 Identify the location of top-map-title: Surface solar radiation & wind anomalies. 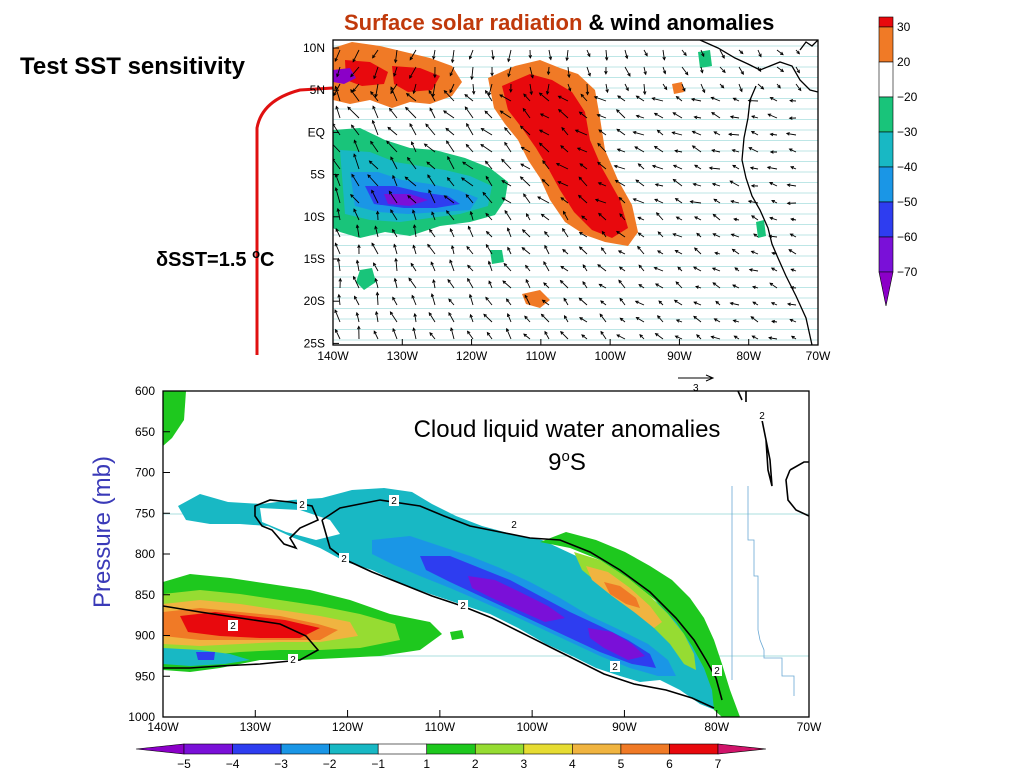
(559, 22).